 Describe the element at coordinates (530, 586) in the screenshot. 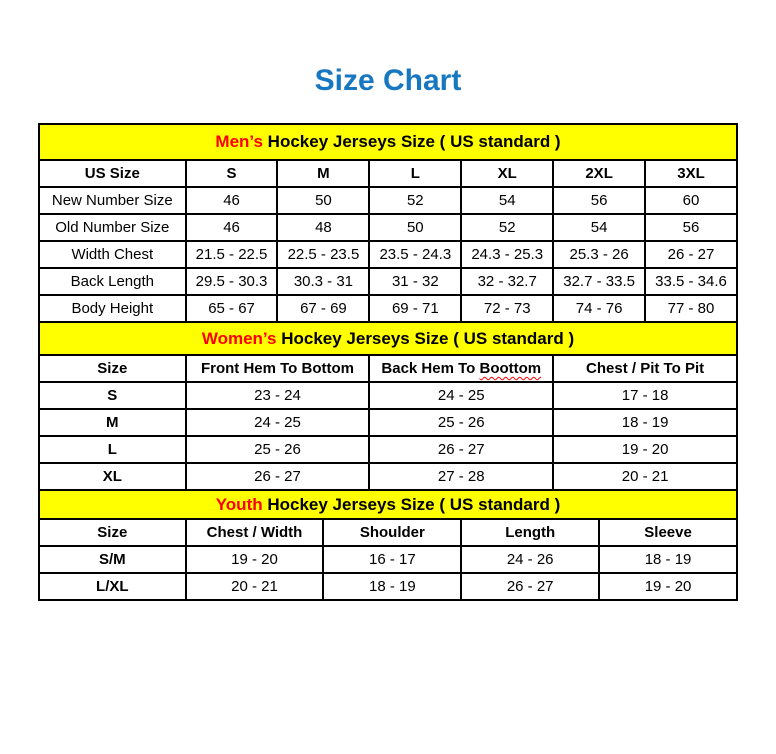

I see `youth-value-cell: 26 - 27` at that location.